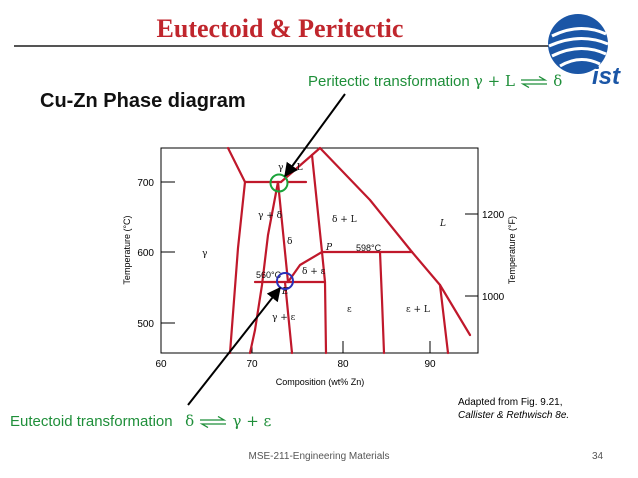  I want to click on epsilon-right-boundary, so click(382, 302).